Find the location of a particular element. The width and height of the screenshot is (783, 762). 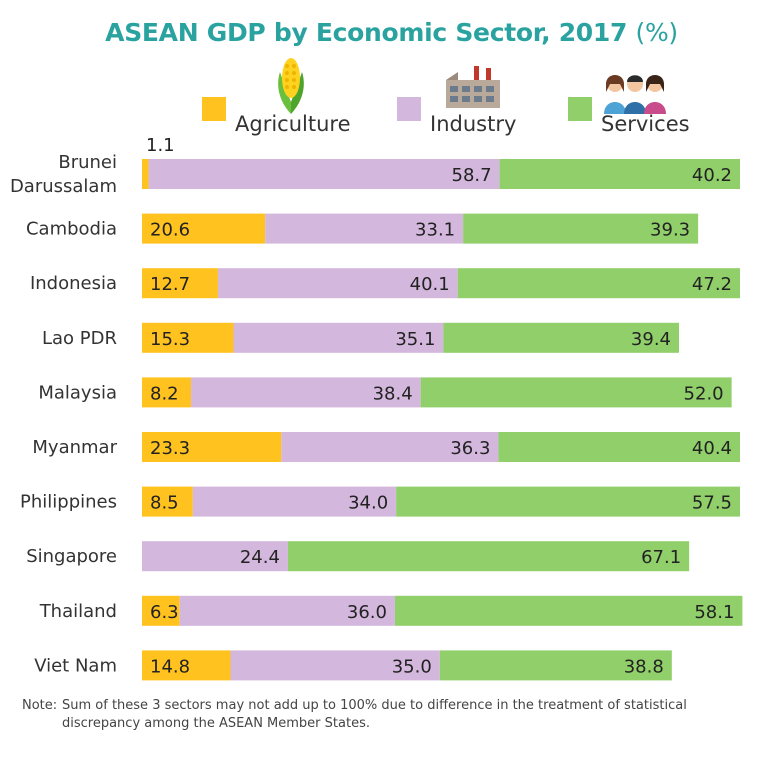

legend-label-services: Services is located at coordinates (645, 124).